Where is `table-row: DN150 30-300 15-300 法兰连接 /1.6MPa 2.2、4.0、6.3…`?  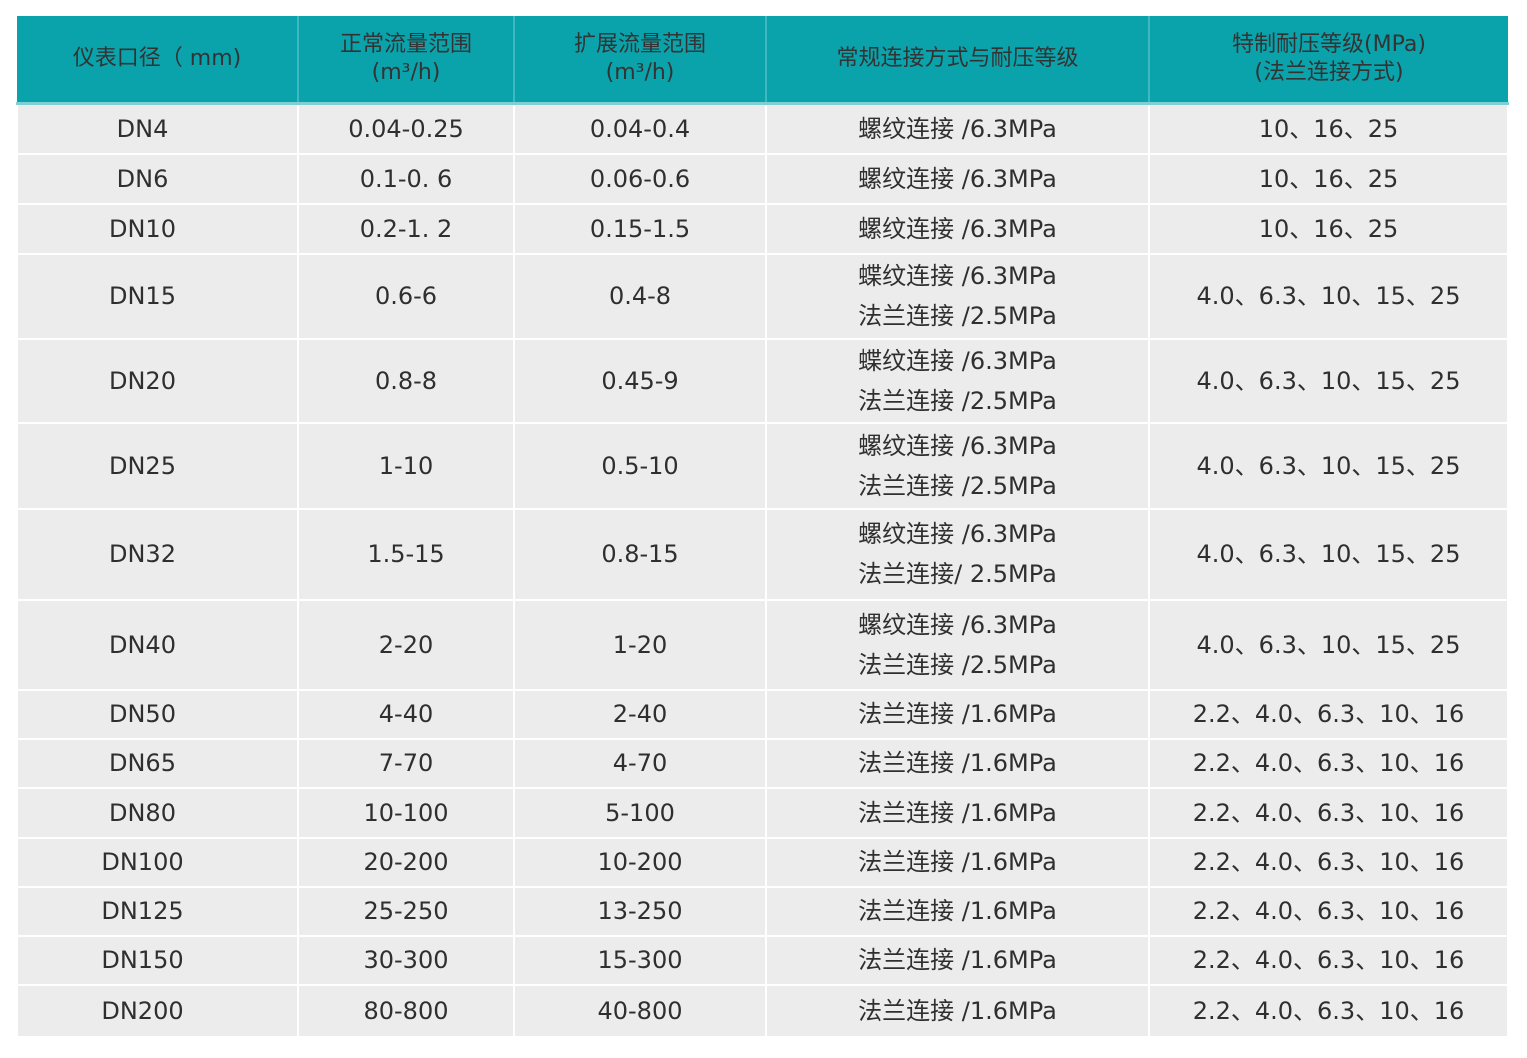
table-row: DN150 30-300 15-300 法兰连接 /1.6MPa 2.2、4.0、6.3… is located at coordinates (762, 960).